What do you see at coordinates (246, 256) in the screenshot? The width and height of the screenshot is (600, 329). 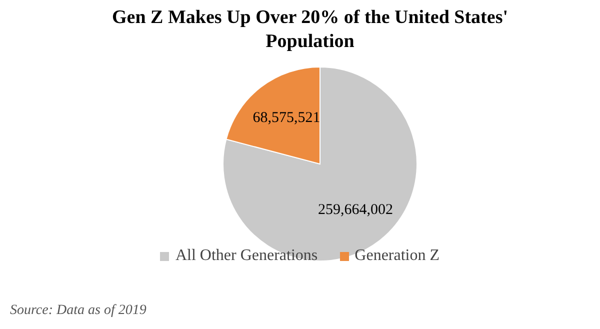 I see `legend-label: All Other Generations` at bounding box center [246, 256].